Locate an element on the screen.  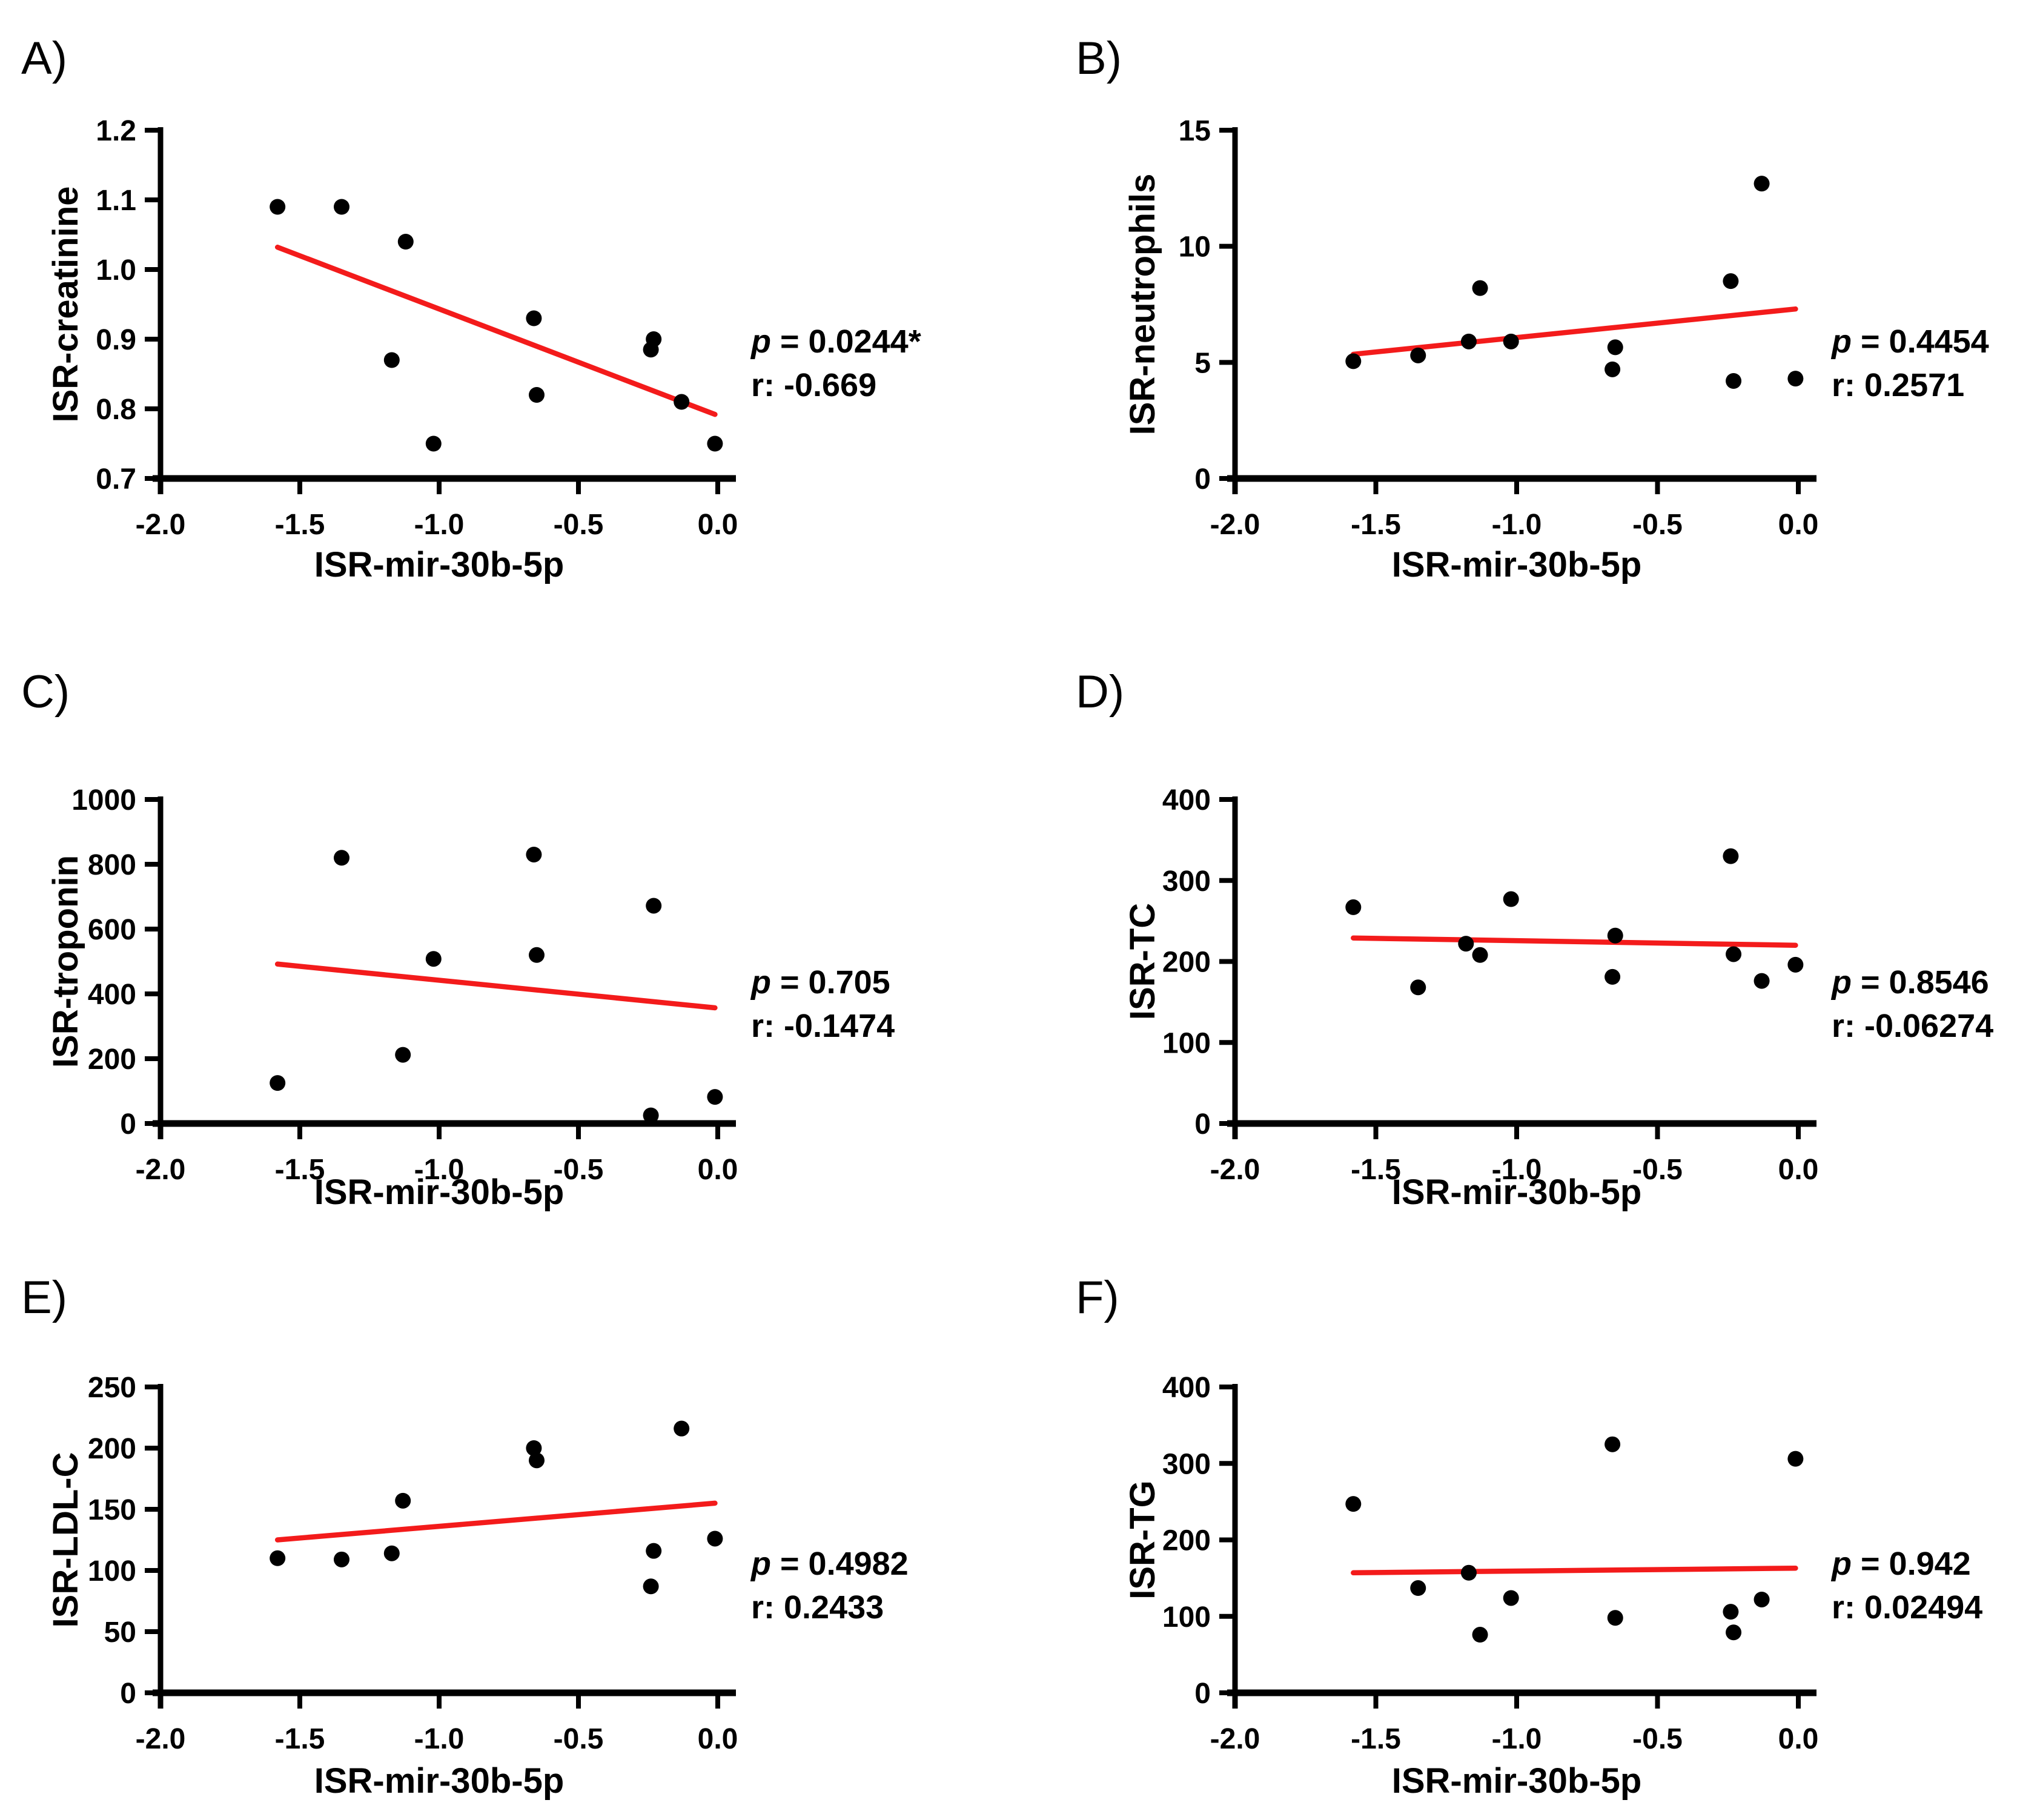
p-value: = 0.8546 is located at coordinates (1920, 982).